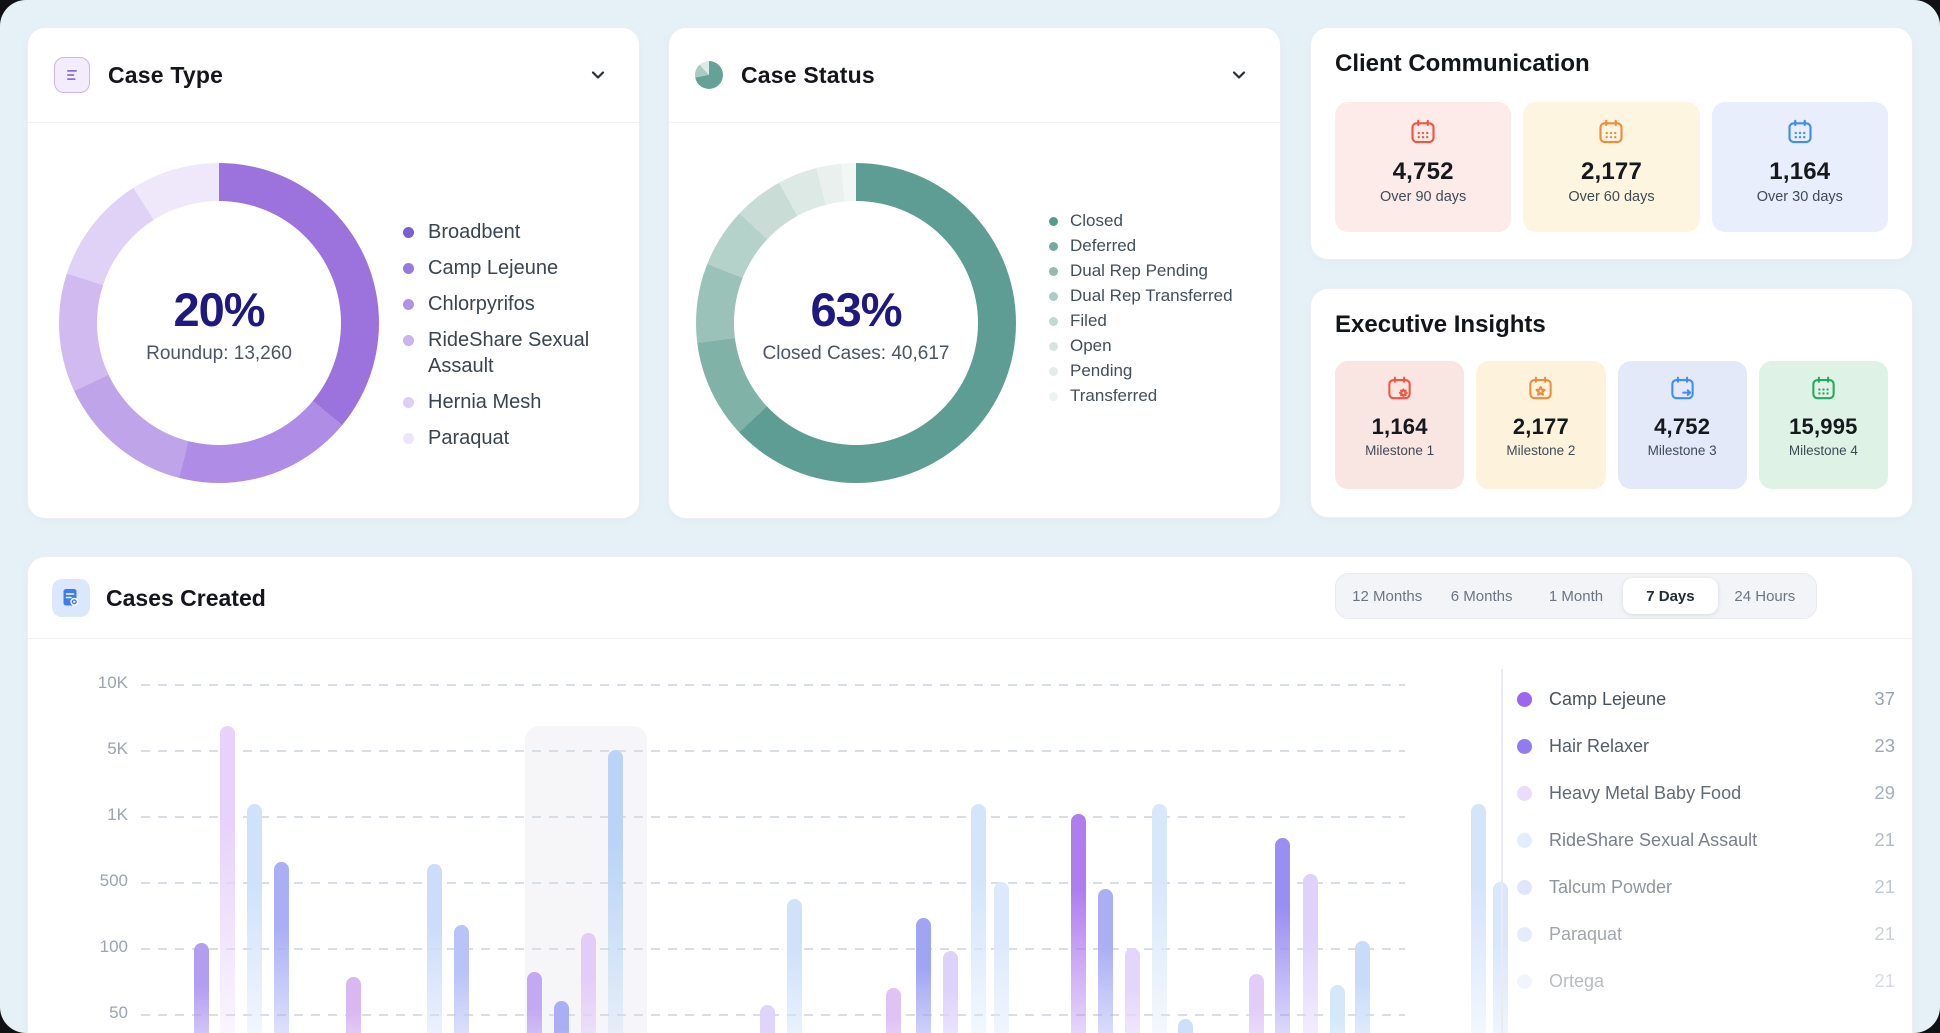  I want to click on tile-value: 4,752, so click(1682, 426).